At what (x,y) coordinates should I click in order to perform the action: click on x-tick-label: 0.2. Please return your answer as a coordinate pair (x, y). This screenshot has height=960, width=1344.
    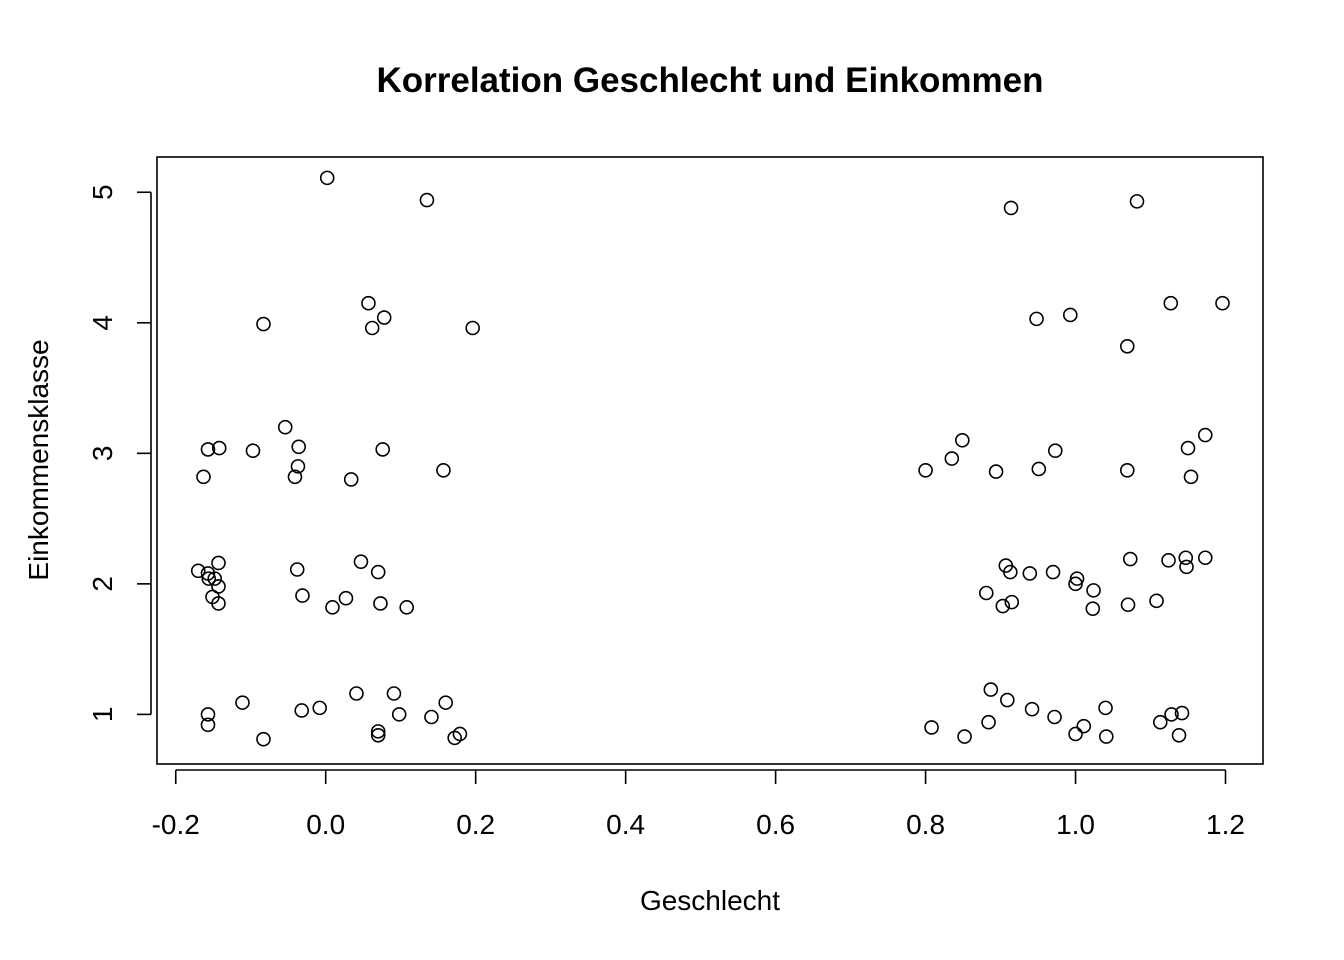
    Looking at the image, I should click on (475, 824).